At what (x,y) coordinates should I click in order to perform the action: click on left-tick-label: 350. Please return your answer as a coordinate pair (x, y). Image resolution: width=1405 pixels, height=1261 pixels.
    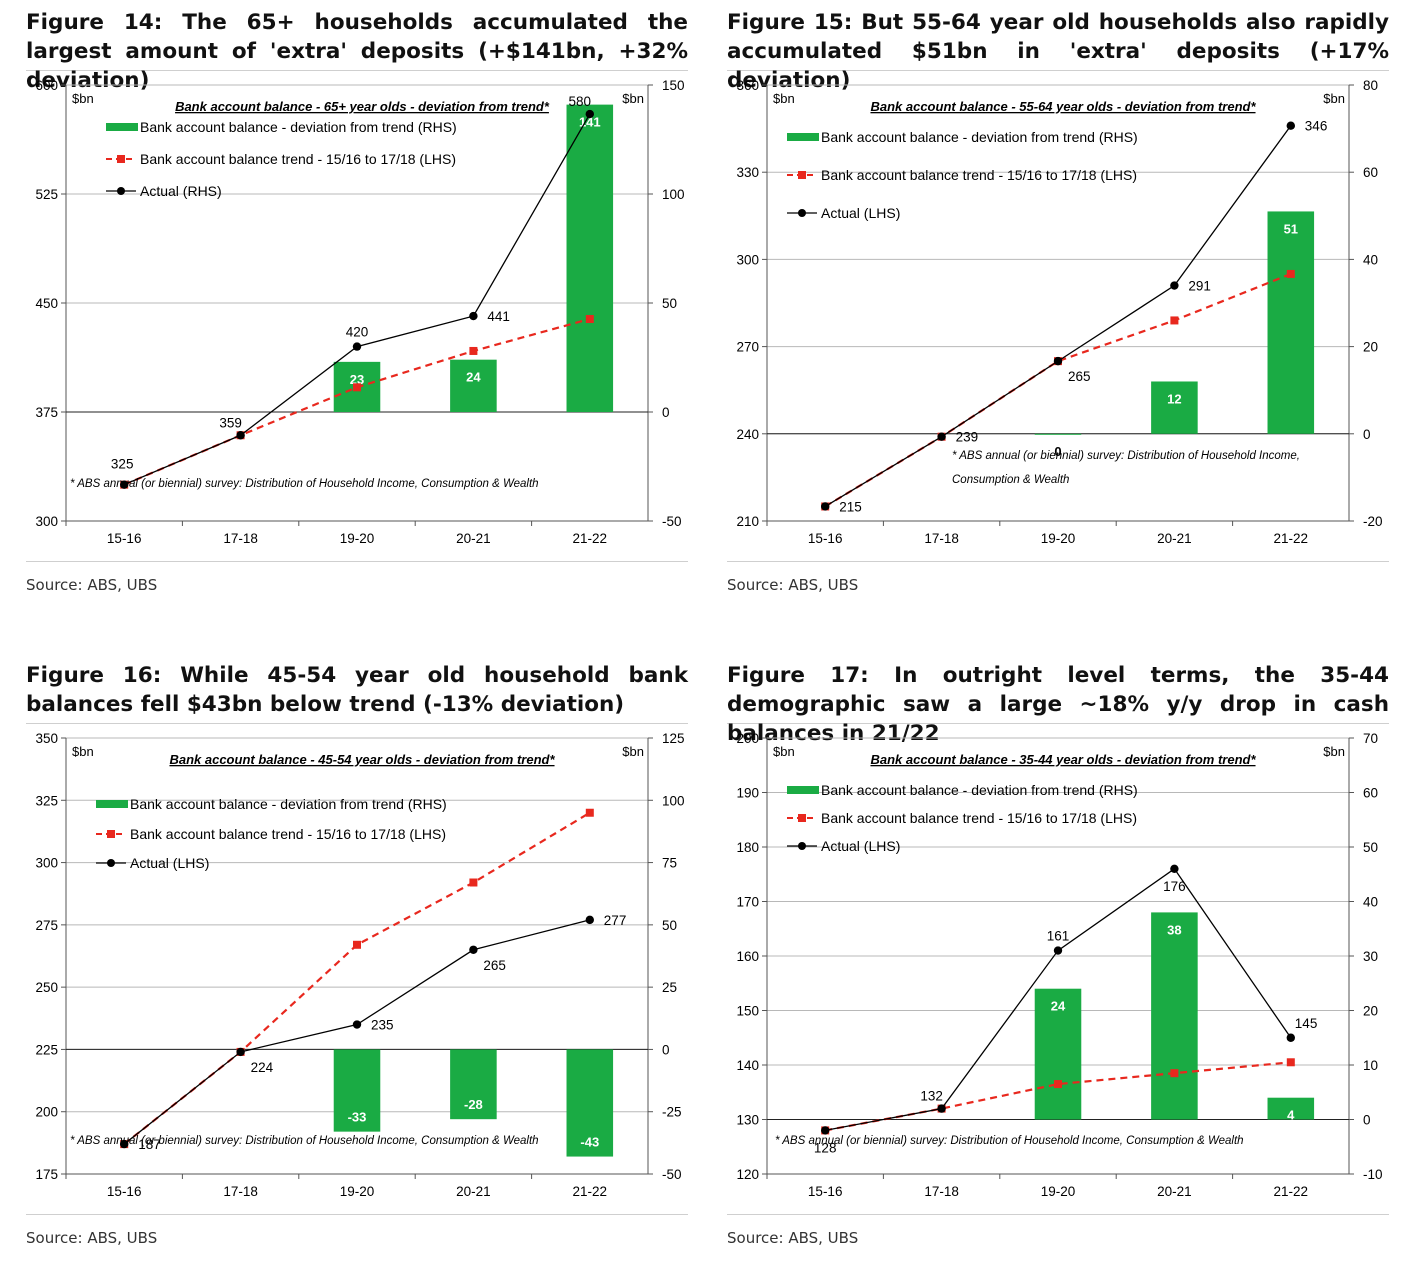
    Looking at the image, I should click on (46, 738).